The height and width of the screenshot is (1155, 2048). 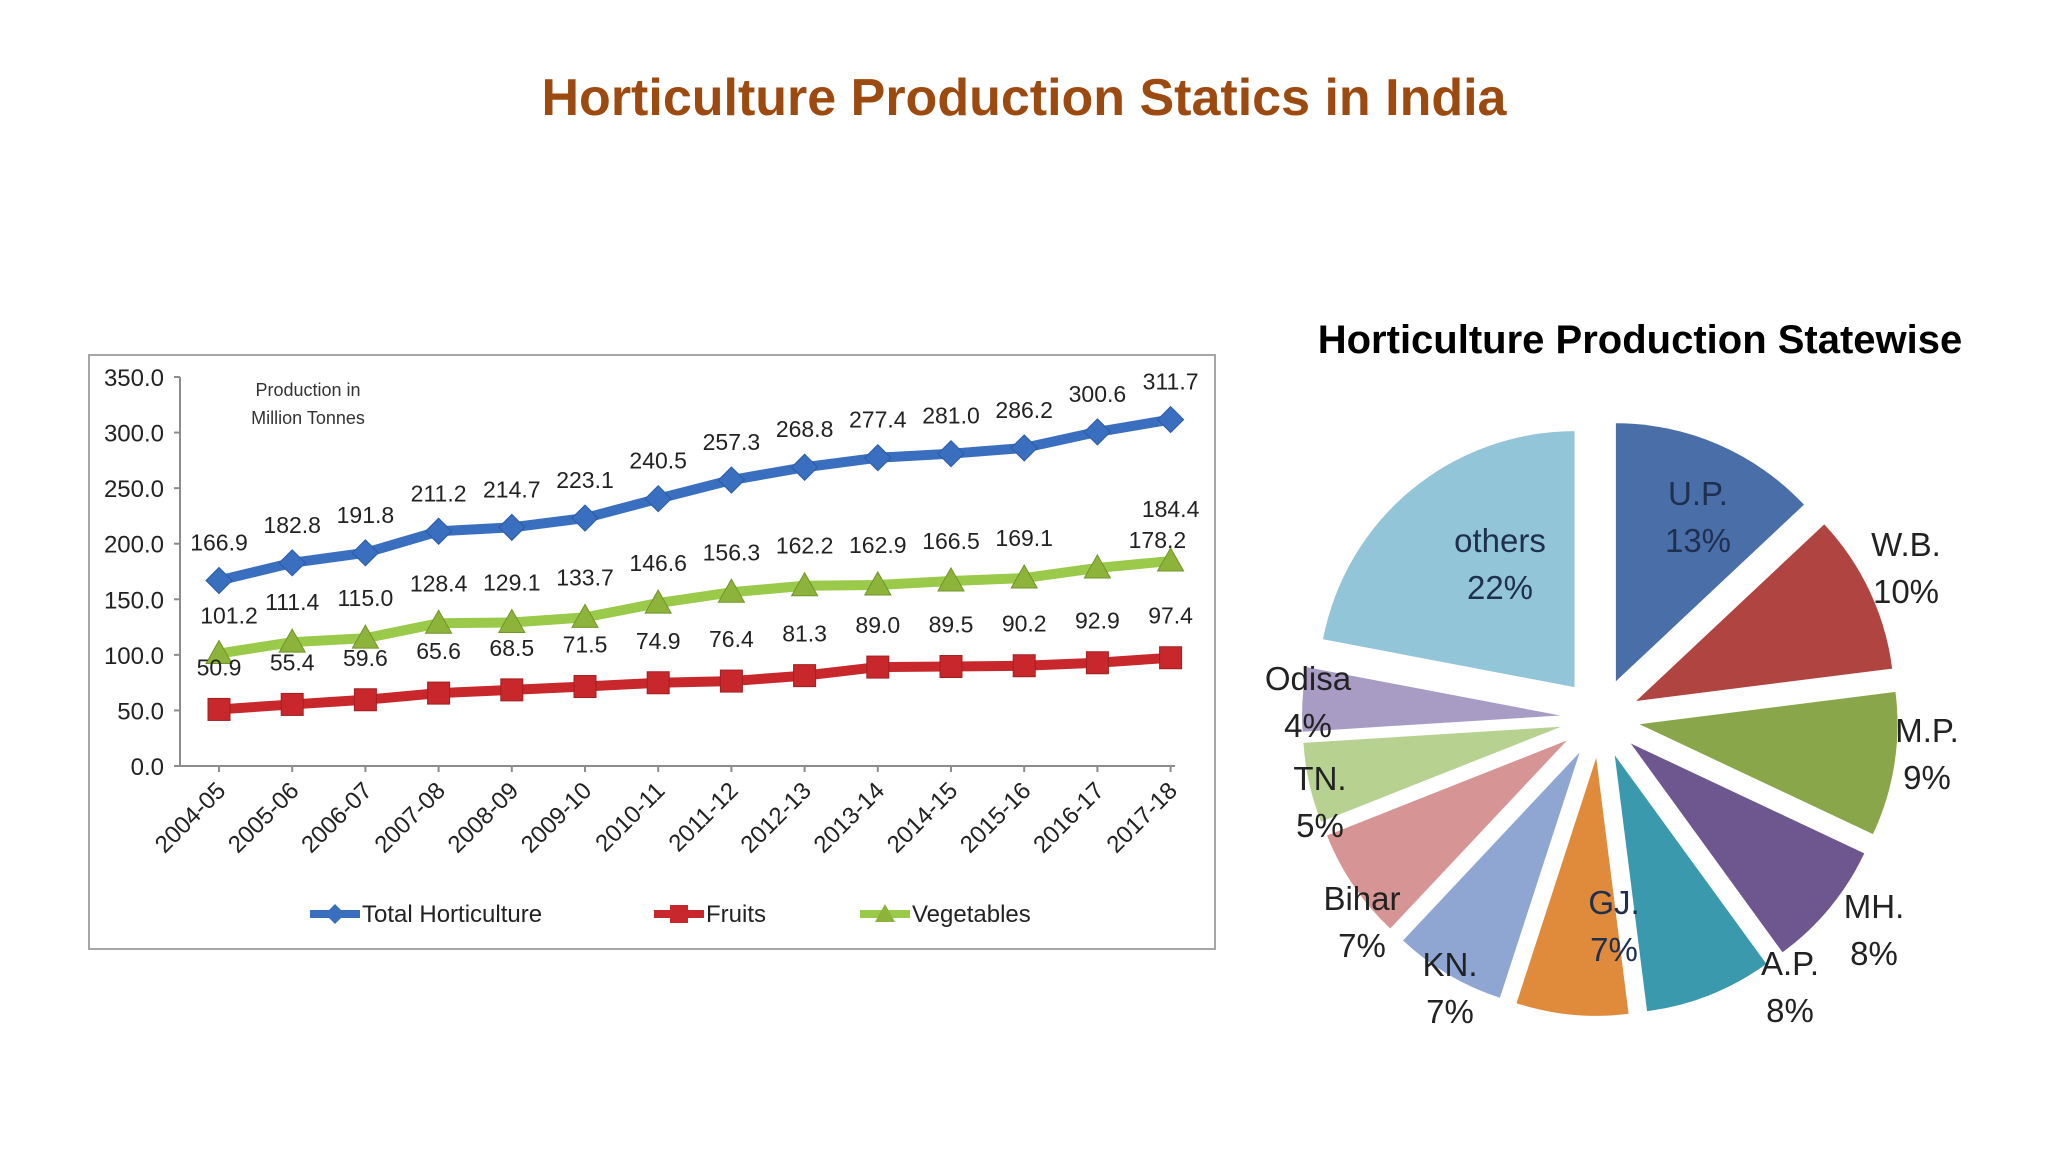 I want to click on x-tick-label: 2017-18, so click(x=1141, y=817).